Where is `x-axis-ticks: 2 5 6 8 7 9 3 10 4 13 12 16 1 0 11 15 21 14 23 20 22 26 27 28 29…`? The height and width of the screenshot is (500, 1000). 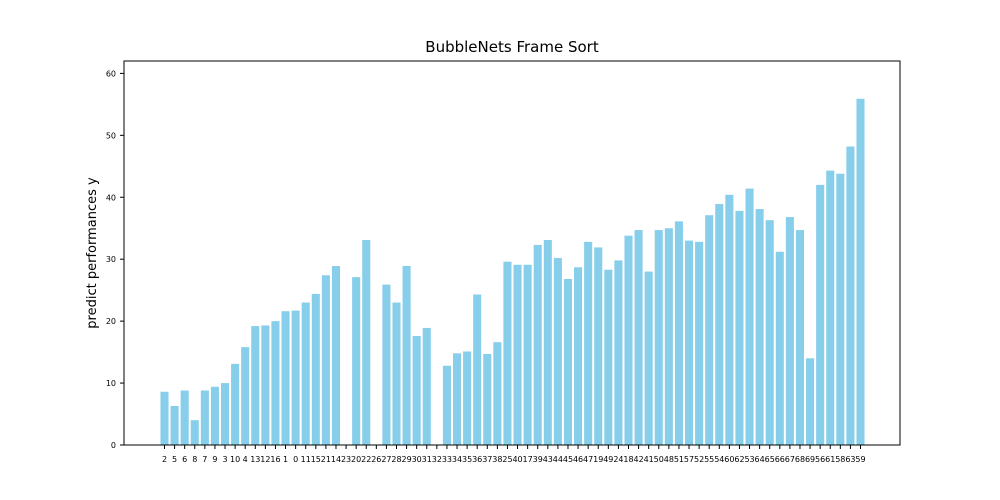
x-axis-ticks: 2 5 6 8 7 9 3 10 4 13 12 16 1 0 11 15 21 14 23 20 22 26 27 28 29… is located at coordinates (514, 454).